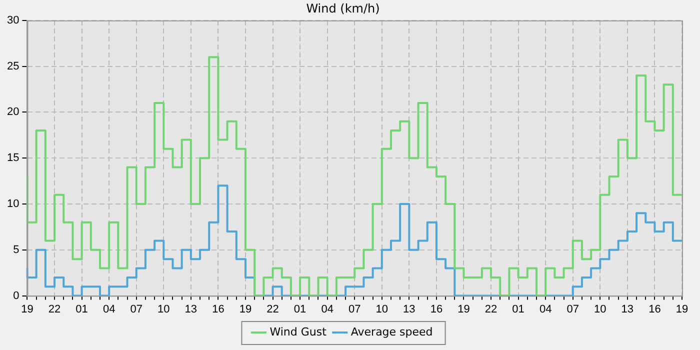  Describe the element at coordinates (391, 331) in the screenshot. I see `legend-label: Average speed` at that location.